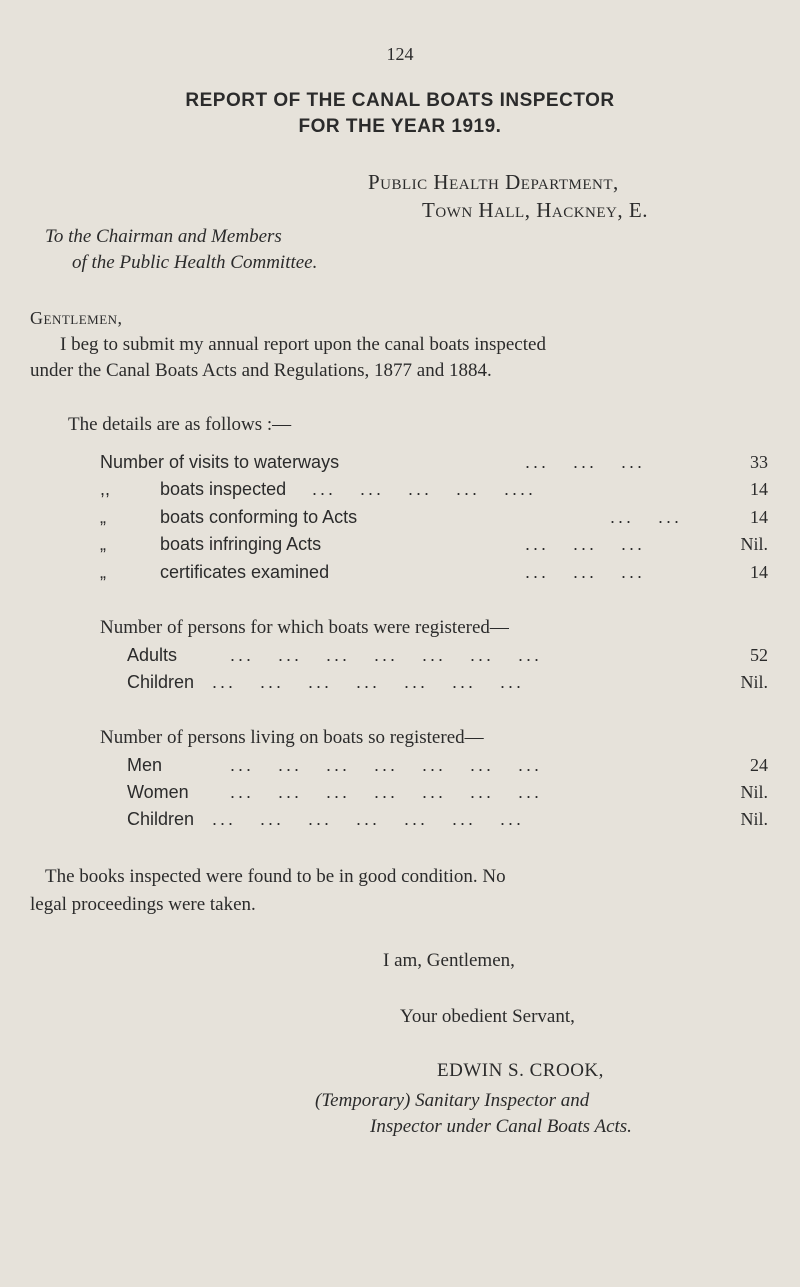  What do you see at coordinates (535, 210) in the screenshot?
I see `address-line2: Town Hall, Hackney, E.` at bounding box center [535, 210].